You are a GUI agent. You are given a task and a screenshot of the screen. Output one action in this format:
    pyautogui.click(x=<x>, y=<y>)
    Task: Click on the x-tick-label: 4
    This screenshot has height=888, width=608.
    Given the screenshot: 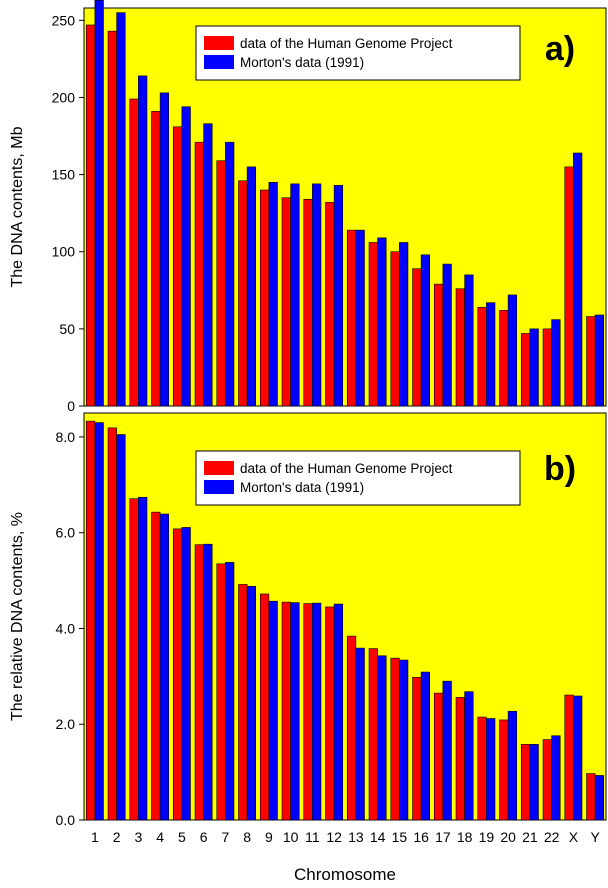 What is the action you would take?
    pyautogui.click(x=160, y=837)
    